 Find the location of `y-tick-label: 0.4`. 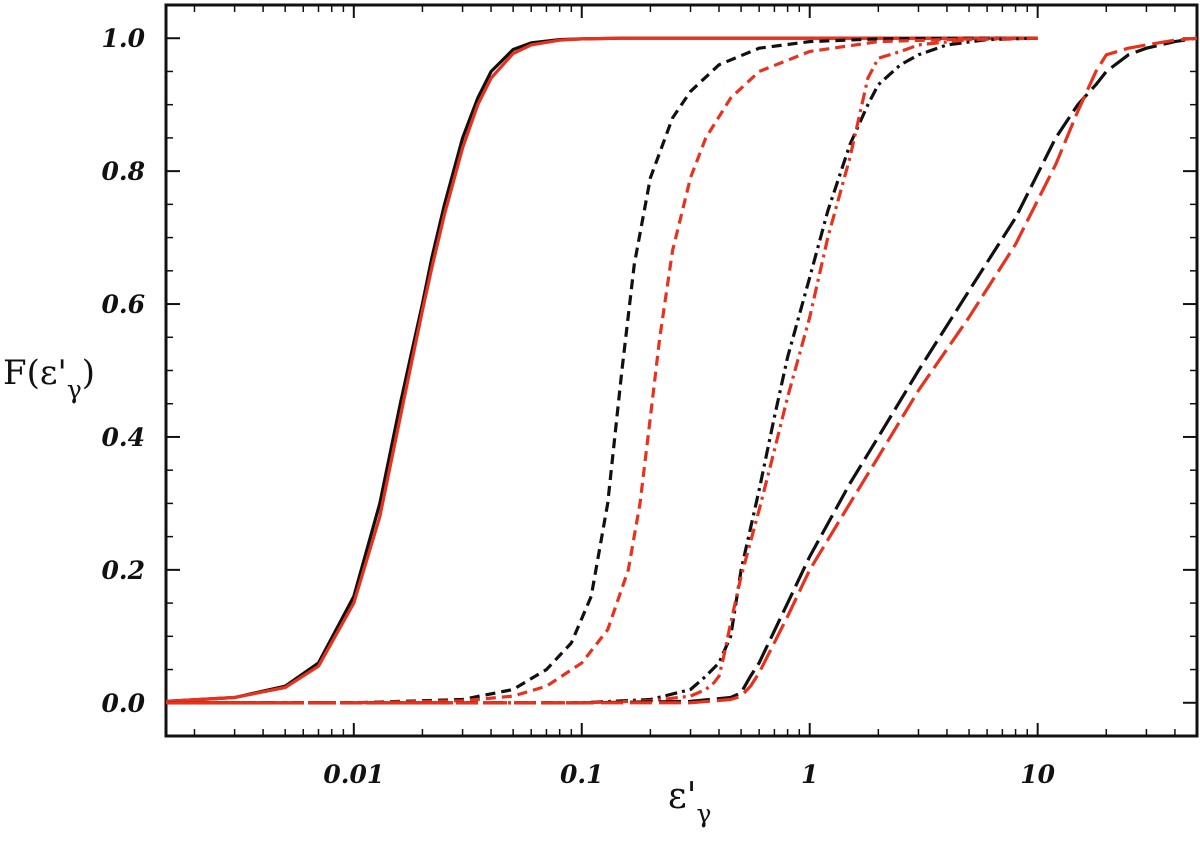

y-tick-label: 0.4 is located at coordinates (124, 437).